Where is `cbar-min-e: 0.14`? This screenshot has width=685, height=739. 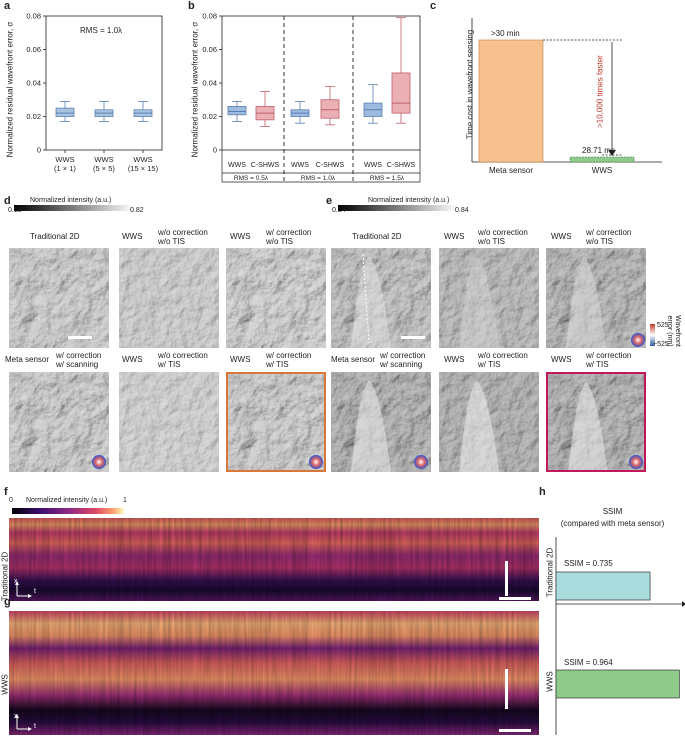
cbar-min-e: 0.14 is located at coordinates (339, 210).